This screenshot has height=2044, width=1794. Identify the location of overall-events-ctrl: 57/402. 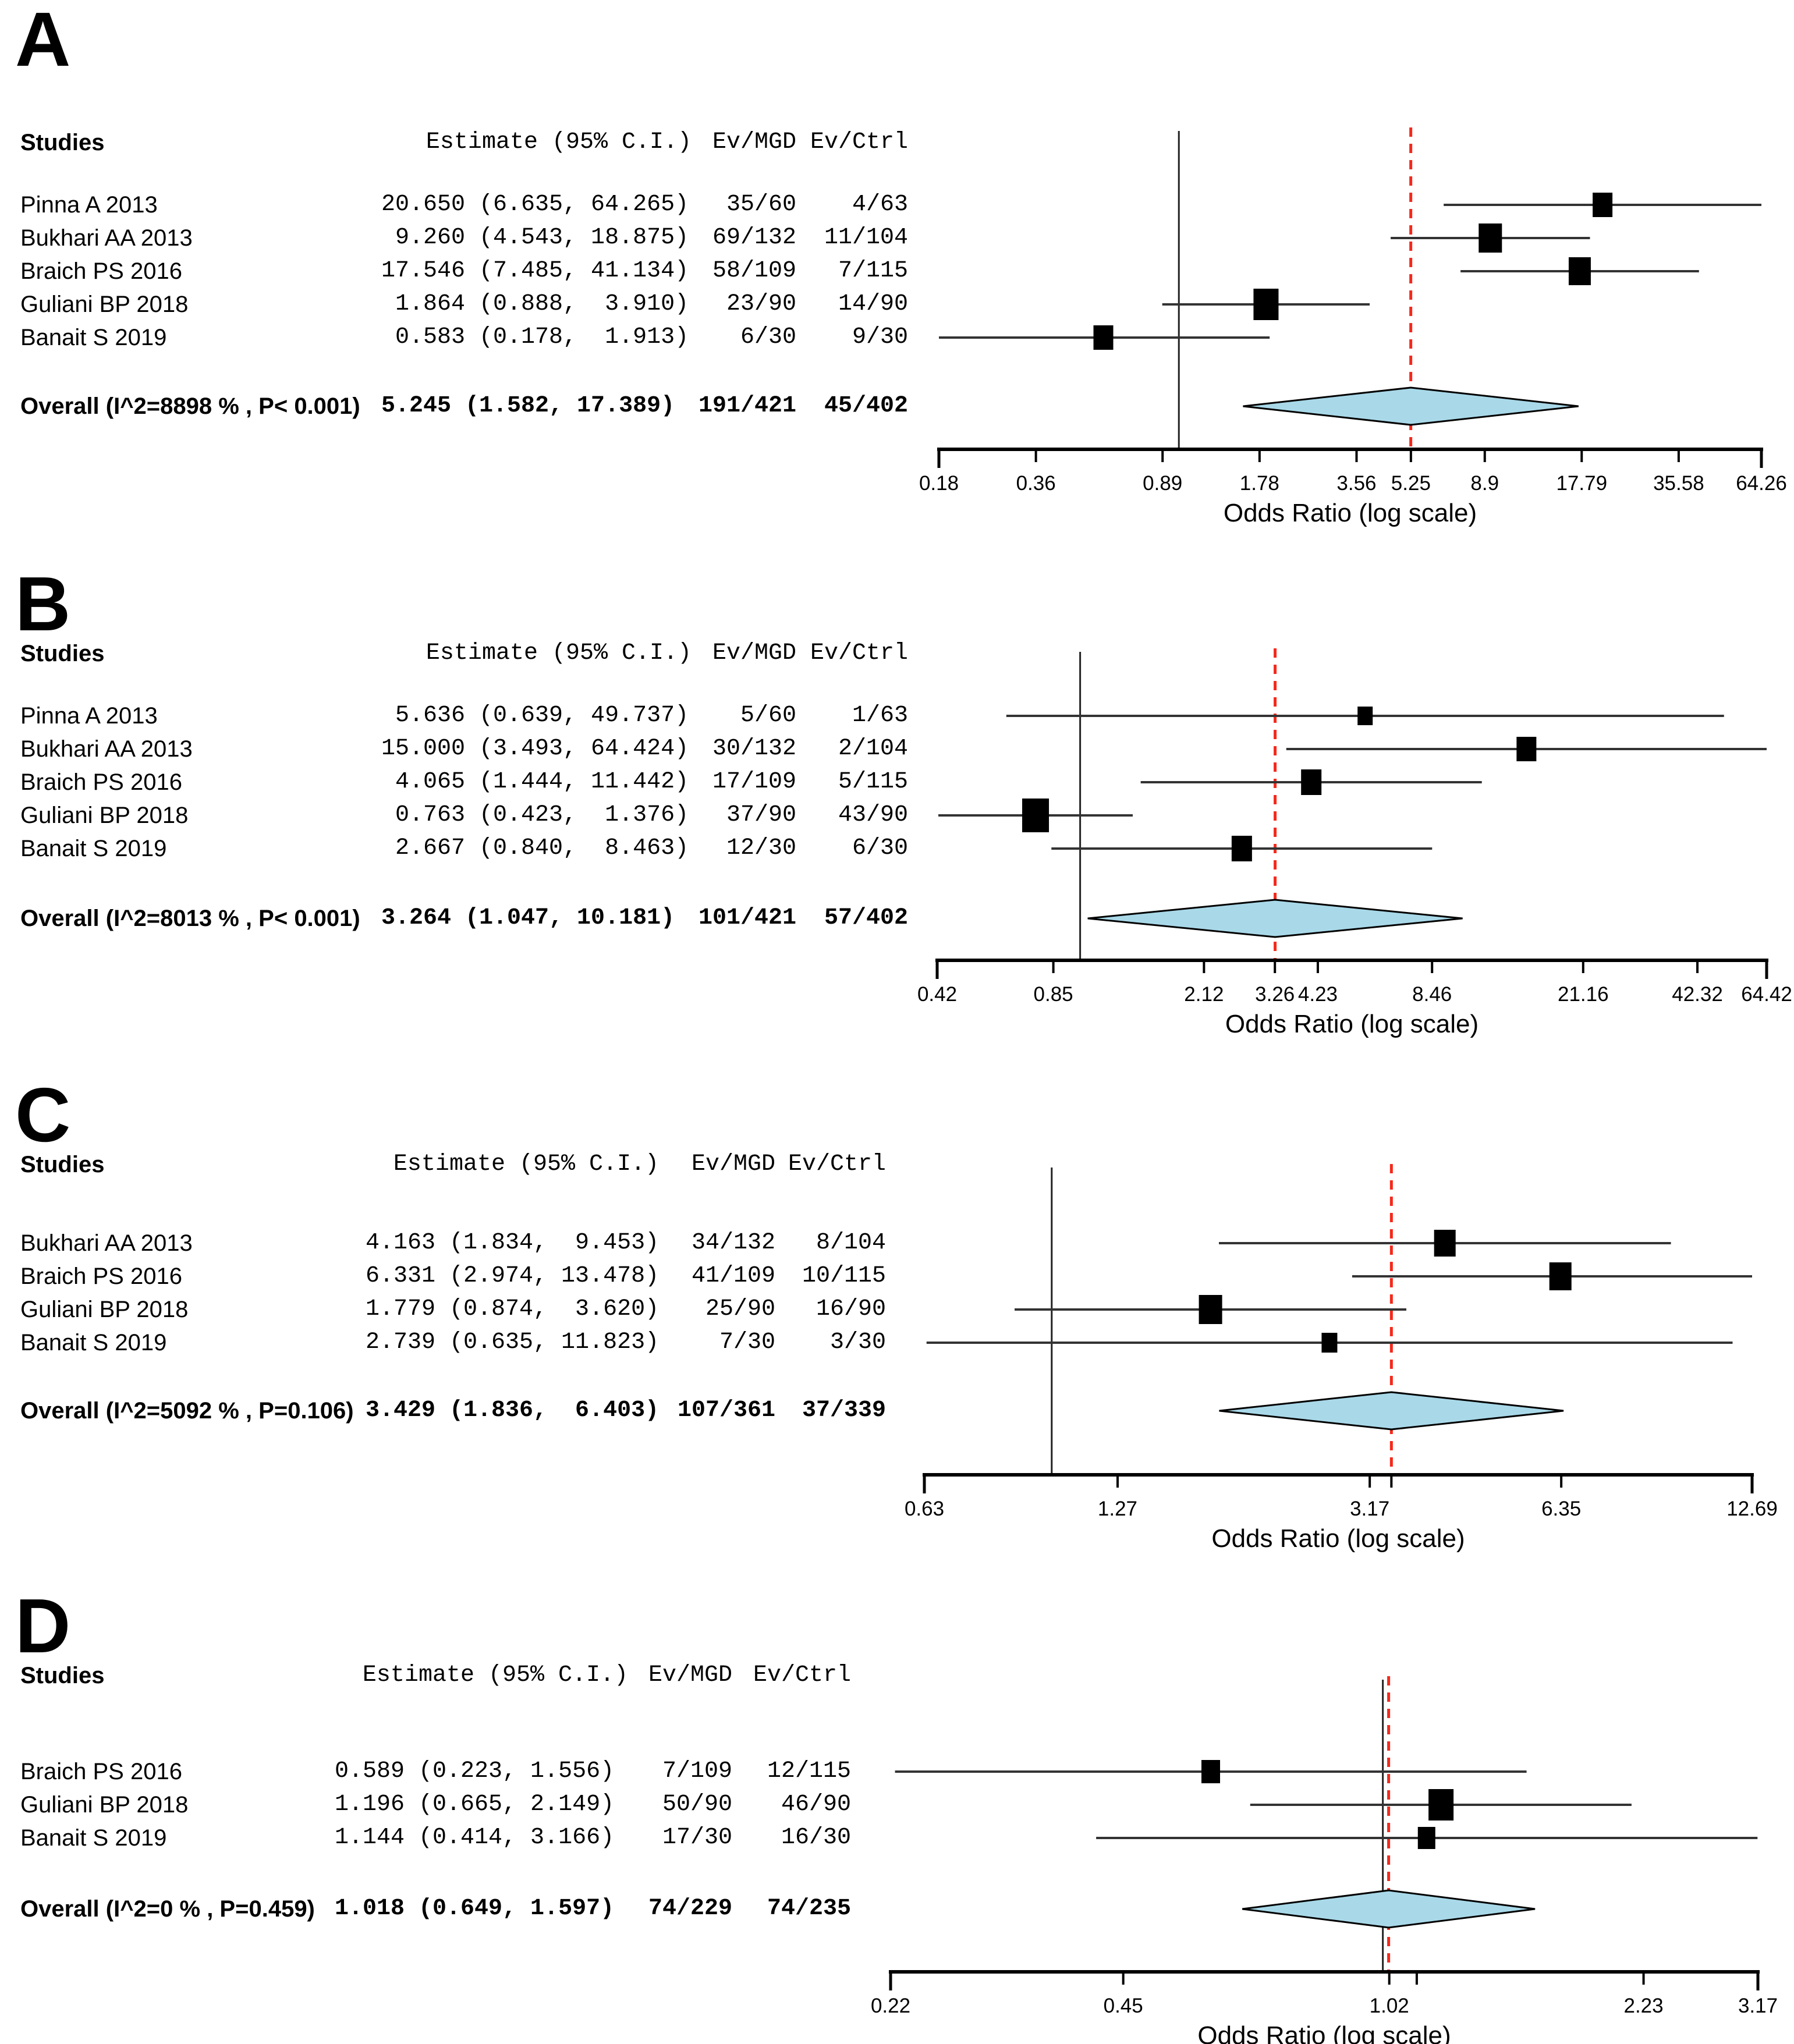
(866, 918).